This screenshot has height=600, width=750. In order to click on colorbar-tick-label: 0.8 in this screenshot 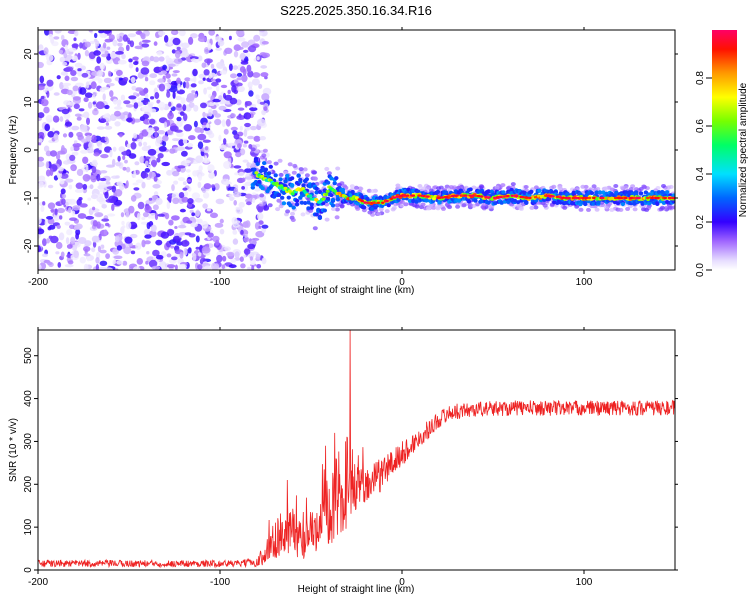, I will do `click(700, 78)`.